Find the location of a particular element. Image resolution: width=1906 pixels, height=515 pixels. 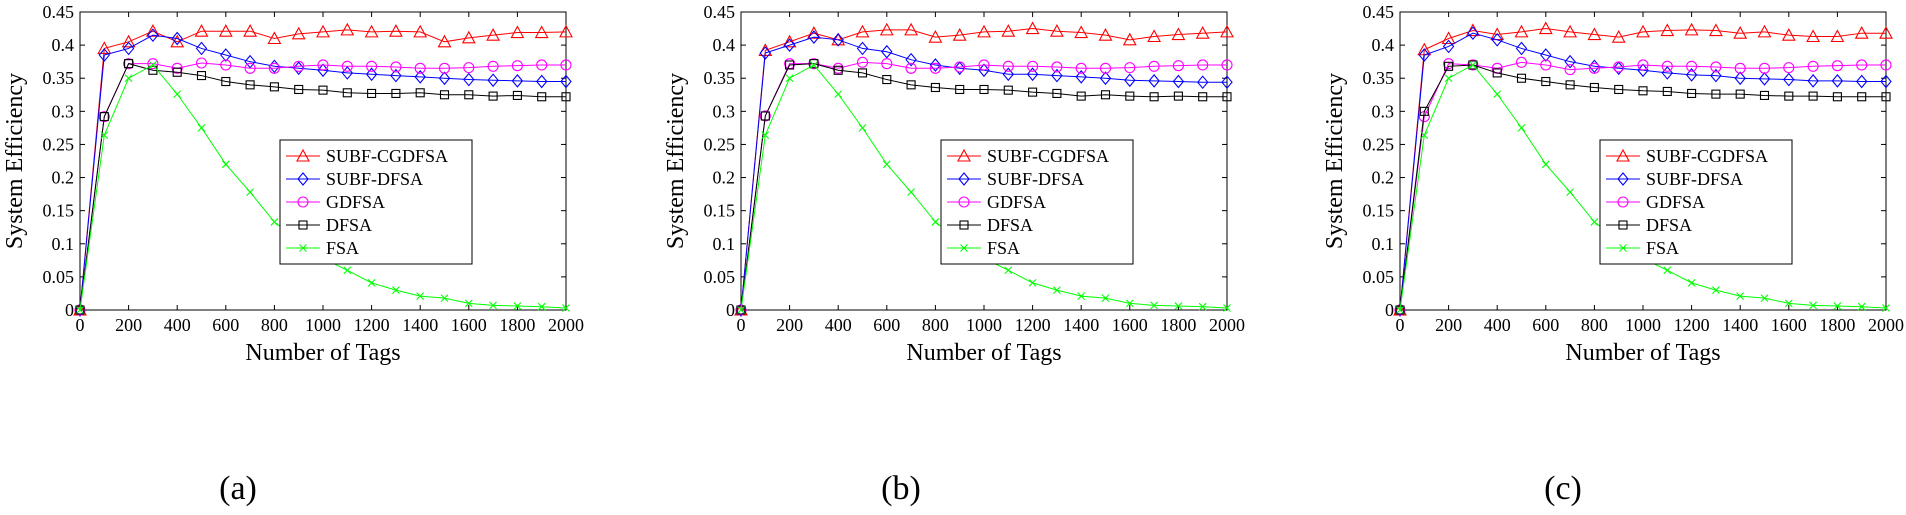

x-tick-label: 0 is located at coordinates (1400, 325).